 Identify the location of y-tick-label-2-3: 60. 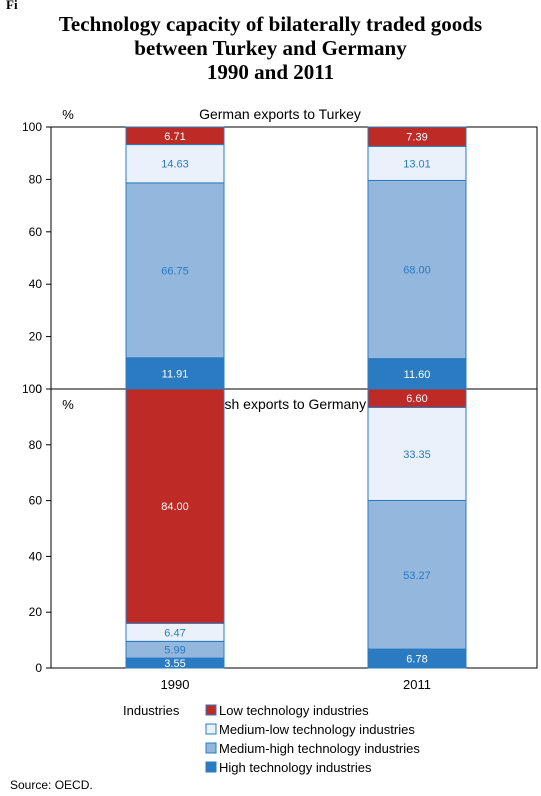
(36, 501).